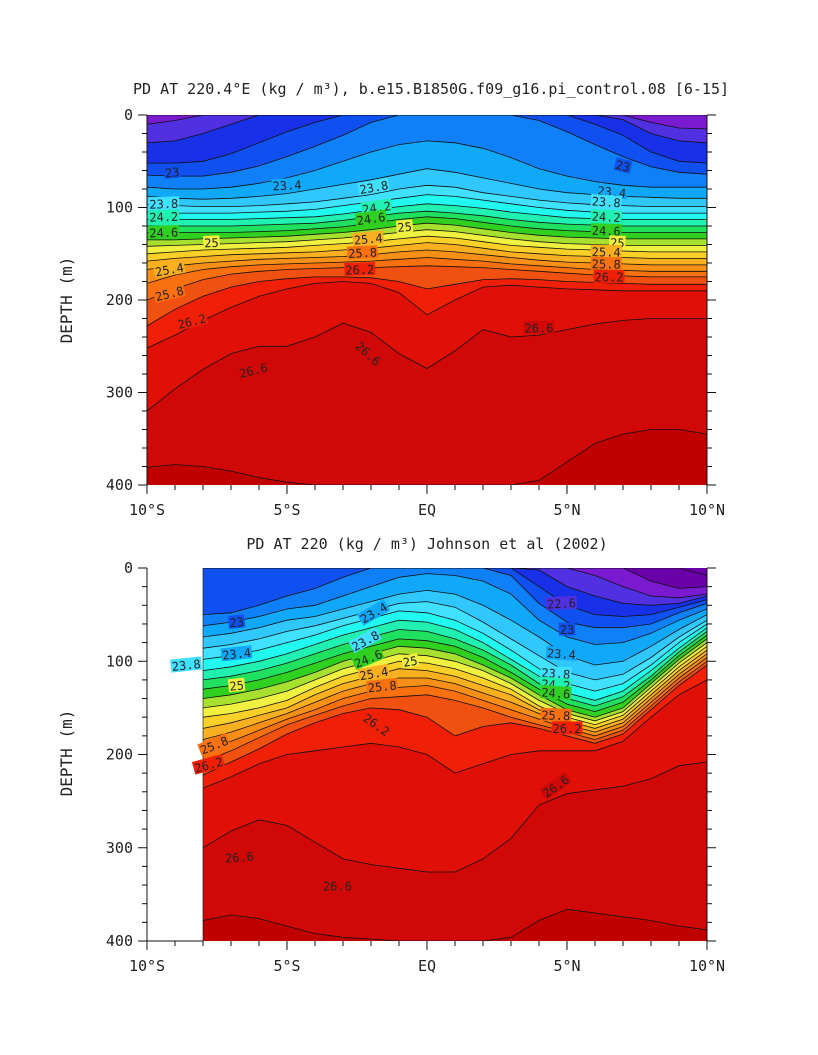 The image size is (818, 1055). I want to click on contour-label: 22.6, so click(561, 603).